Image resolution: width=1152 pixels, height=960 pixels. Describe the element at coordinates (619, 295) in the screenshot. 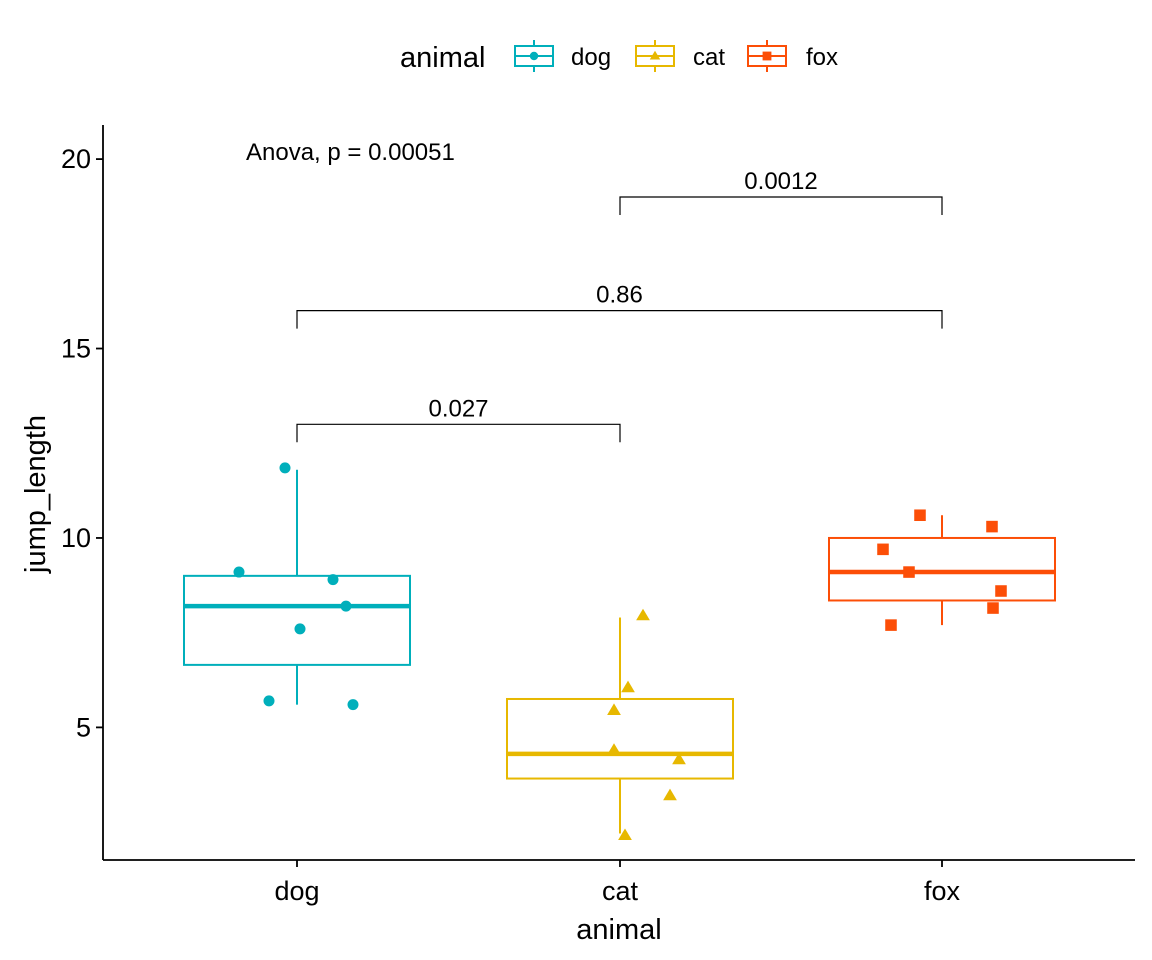

I see `p-value-label: 0.86` at that location.